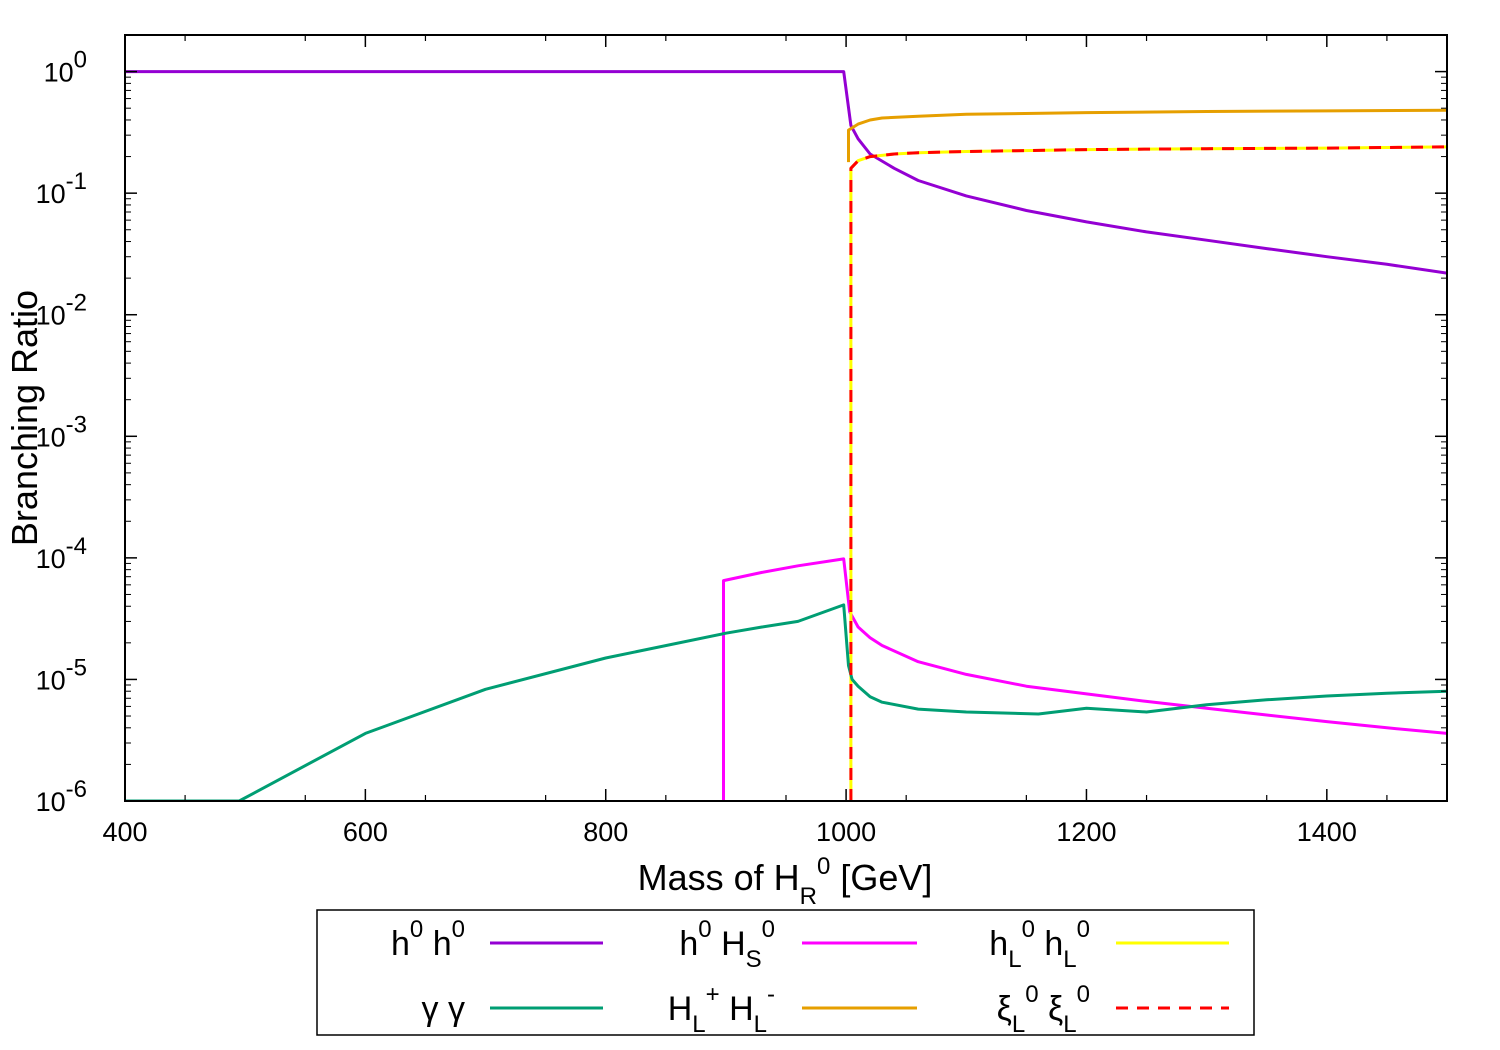  I want to click on legend-box, so click(785, 972).